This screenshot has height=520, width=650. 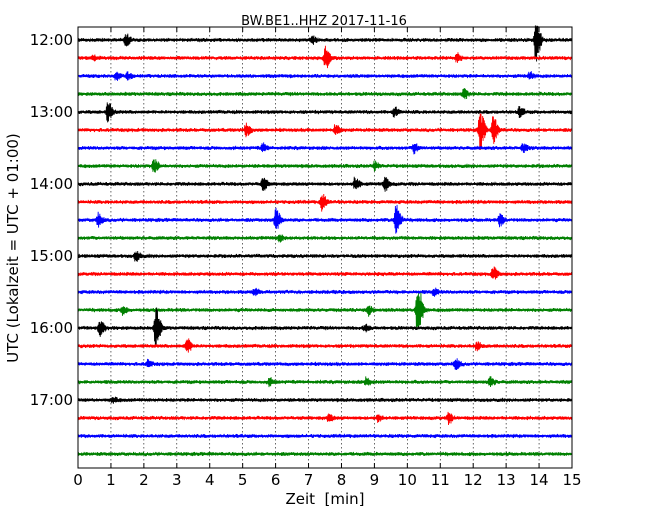 I want to click on x-tick-label: 0, so click(x=78, y=480).